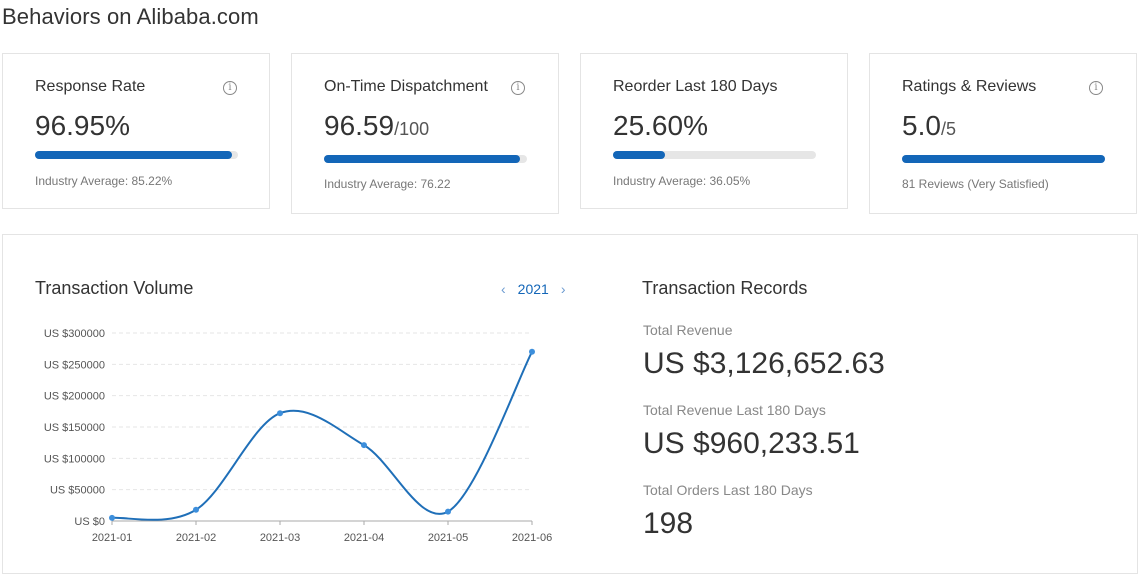  What do you see at coordinates (82, 125) in the screenshot?
I see `metric-value: 96.95%` at bounding box center [82, 125].